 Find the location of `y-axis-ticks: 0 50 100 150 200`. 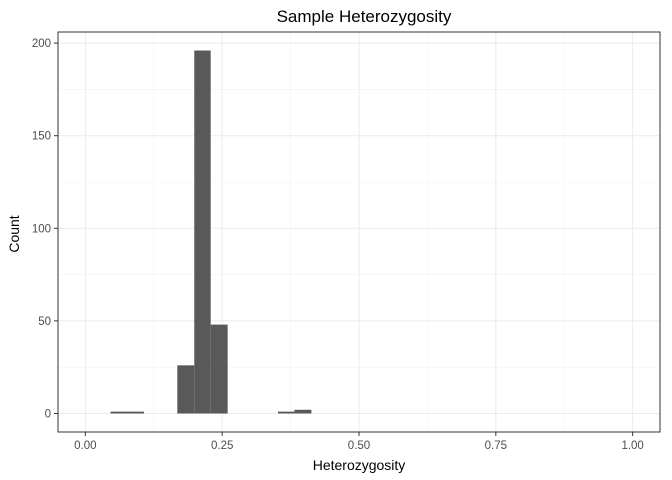

y-axis-ticks: 0 50 100 150 200 is located at coordinates (45, 229).